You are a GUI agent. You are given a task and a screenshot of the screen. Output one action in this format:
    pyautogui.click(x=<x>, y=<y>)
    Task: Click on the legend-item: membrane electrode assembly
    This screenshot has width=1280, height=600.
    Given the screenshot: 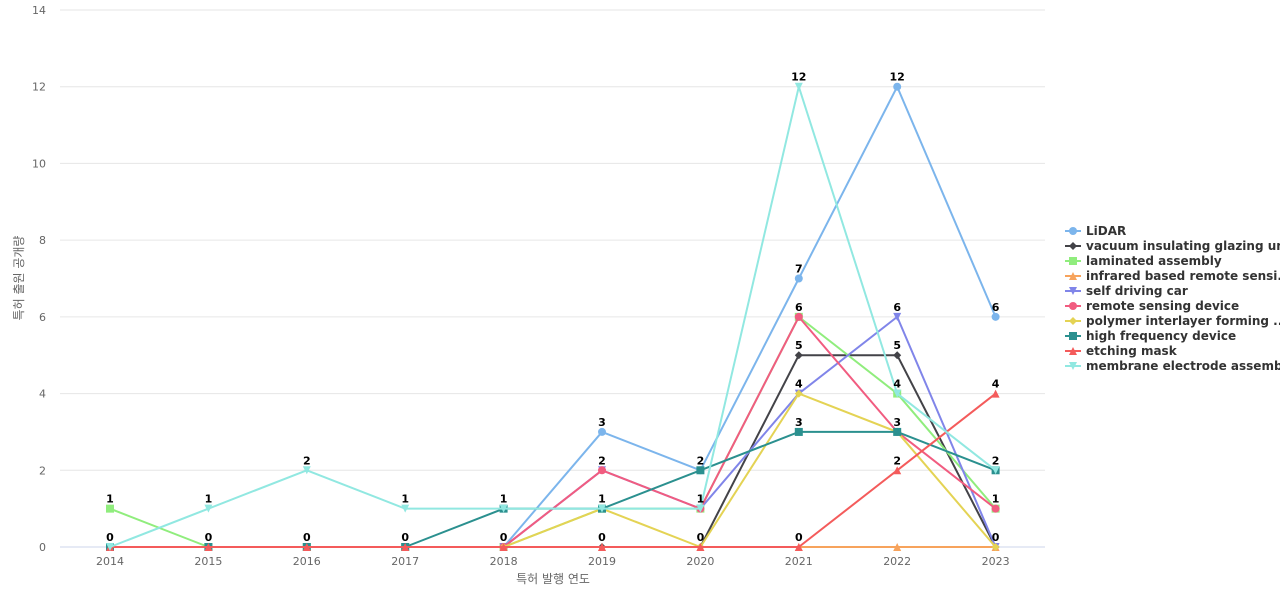 What is the action you would take?
    pyautogui.click(x=1172, y=366)
    